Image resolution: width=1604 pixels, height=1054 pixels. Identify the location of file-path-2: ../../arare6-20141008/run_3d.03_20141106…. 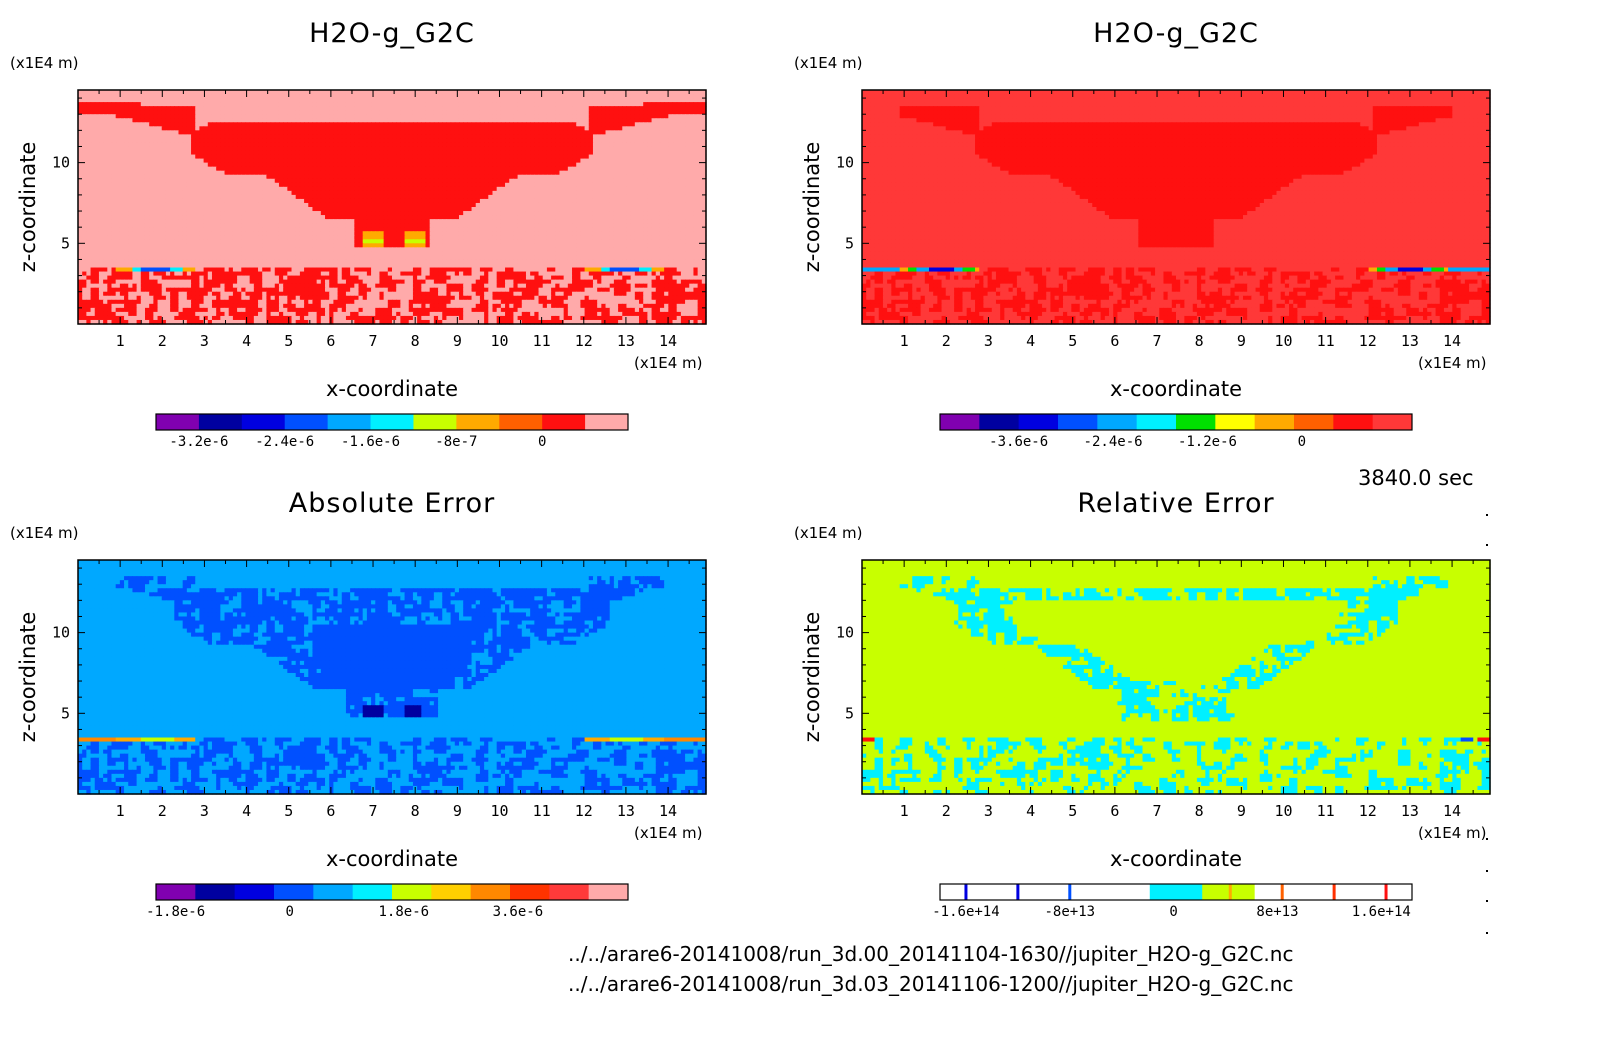
(930, 984).